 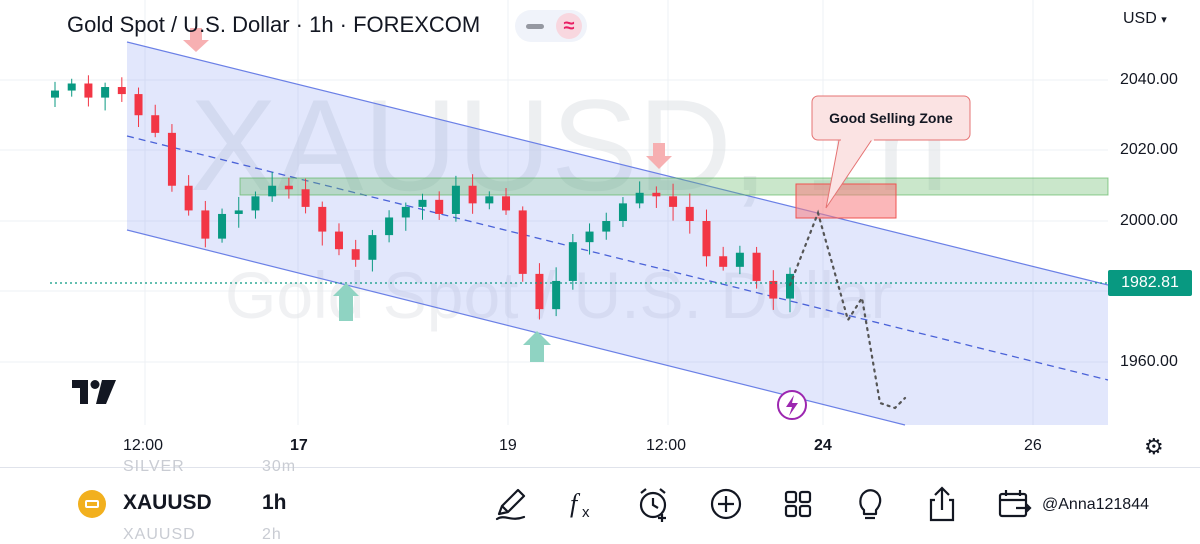 What do you see at coordinates (586, 512) in the screenshot?
I see `svg-text: x` at bounding box center [586, 512].